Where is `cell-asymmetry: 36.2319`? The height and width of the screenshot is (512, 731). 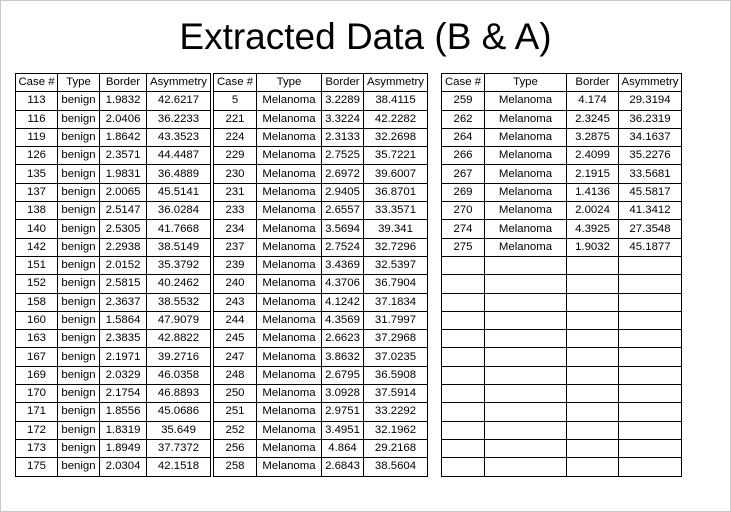 cell-asymmetry: 36.2319 is located at coordinates (650, 119).